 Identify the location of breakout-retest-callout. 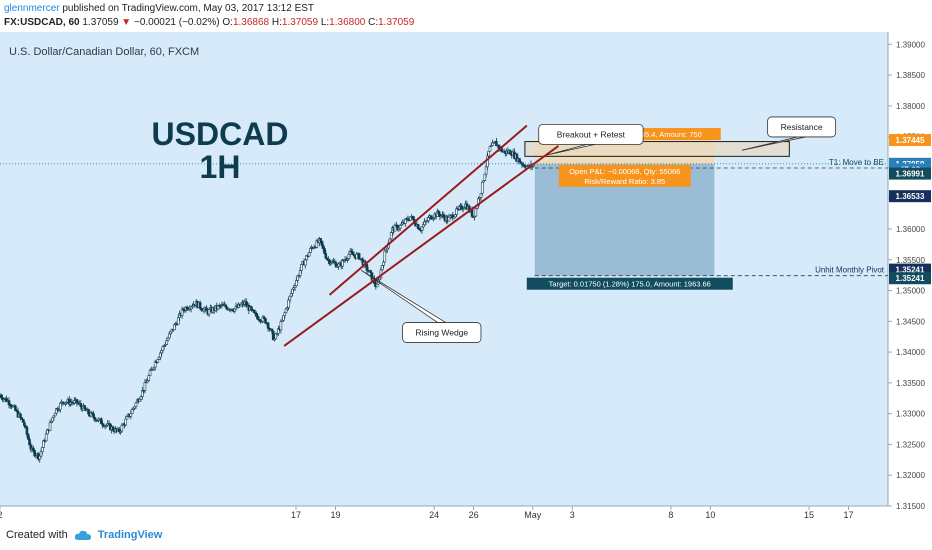
(591, 134).